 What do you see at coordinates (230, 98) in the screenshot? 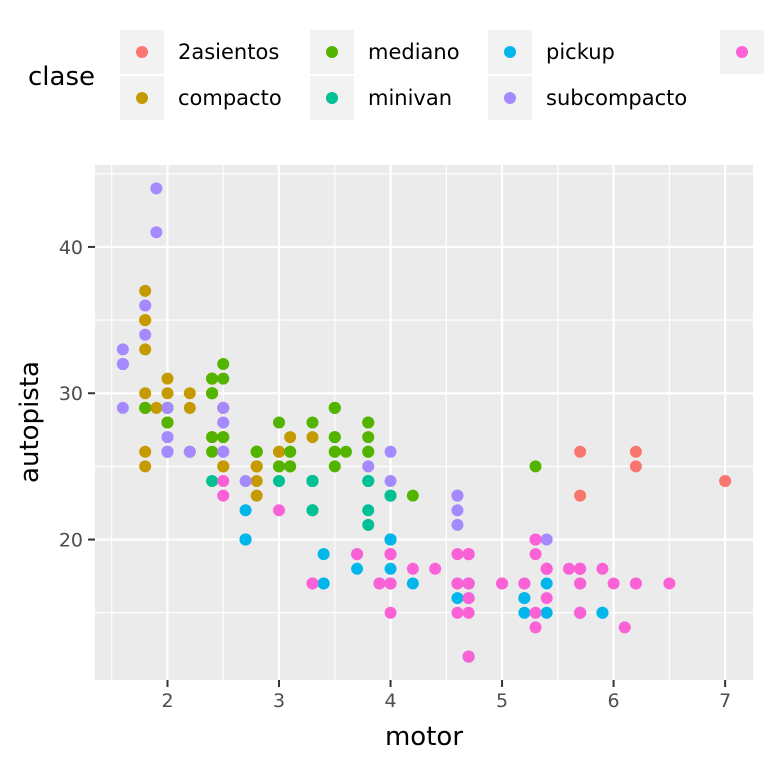
I see `legend-label: compacto` at bounding box center [230, 98].